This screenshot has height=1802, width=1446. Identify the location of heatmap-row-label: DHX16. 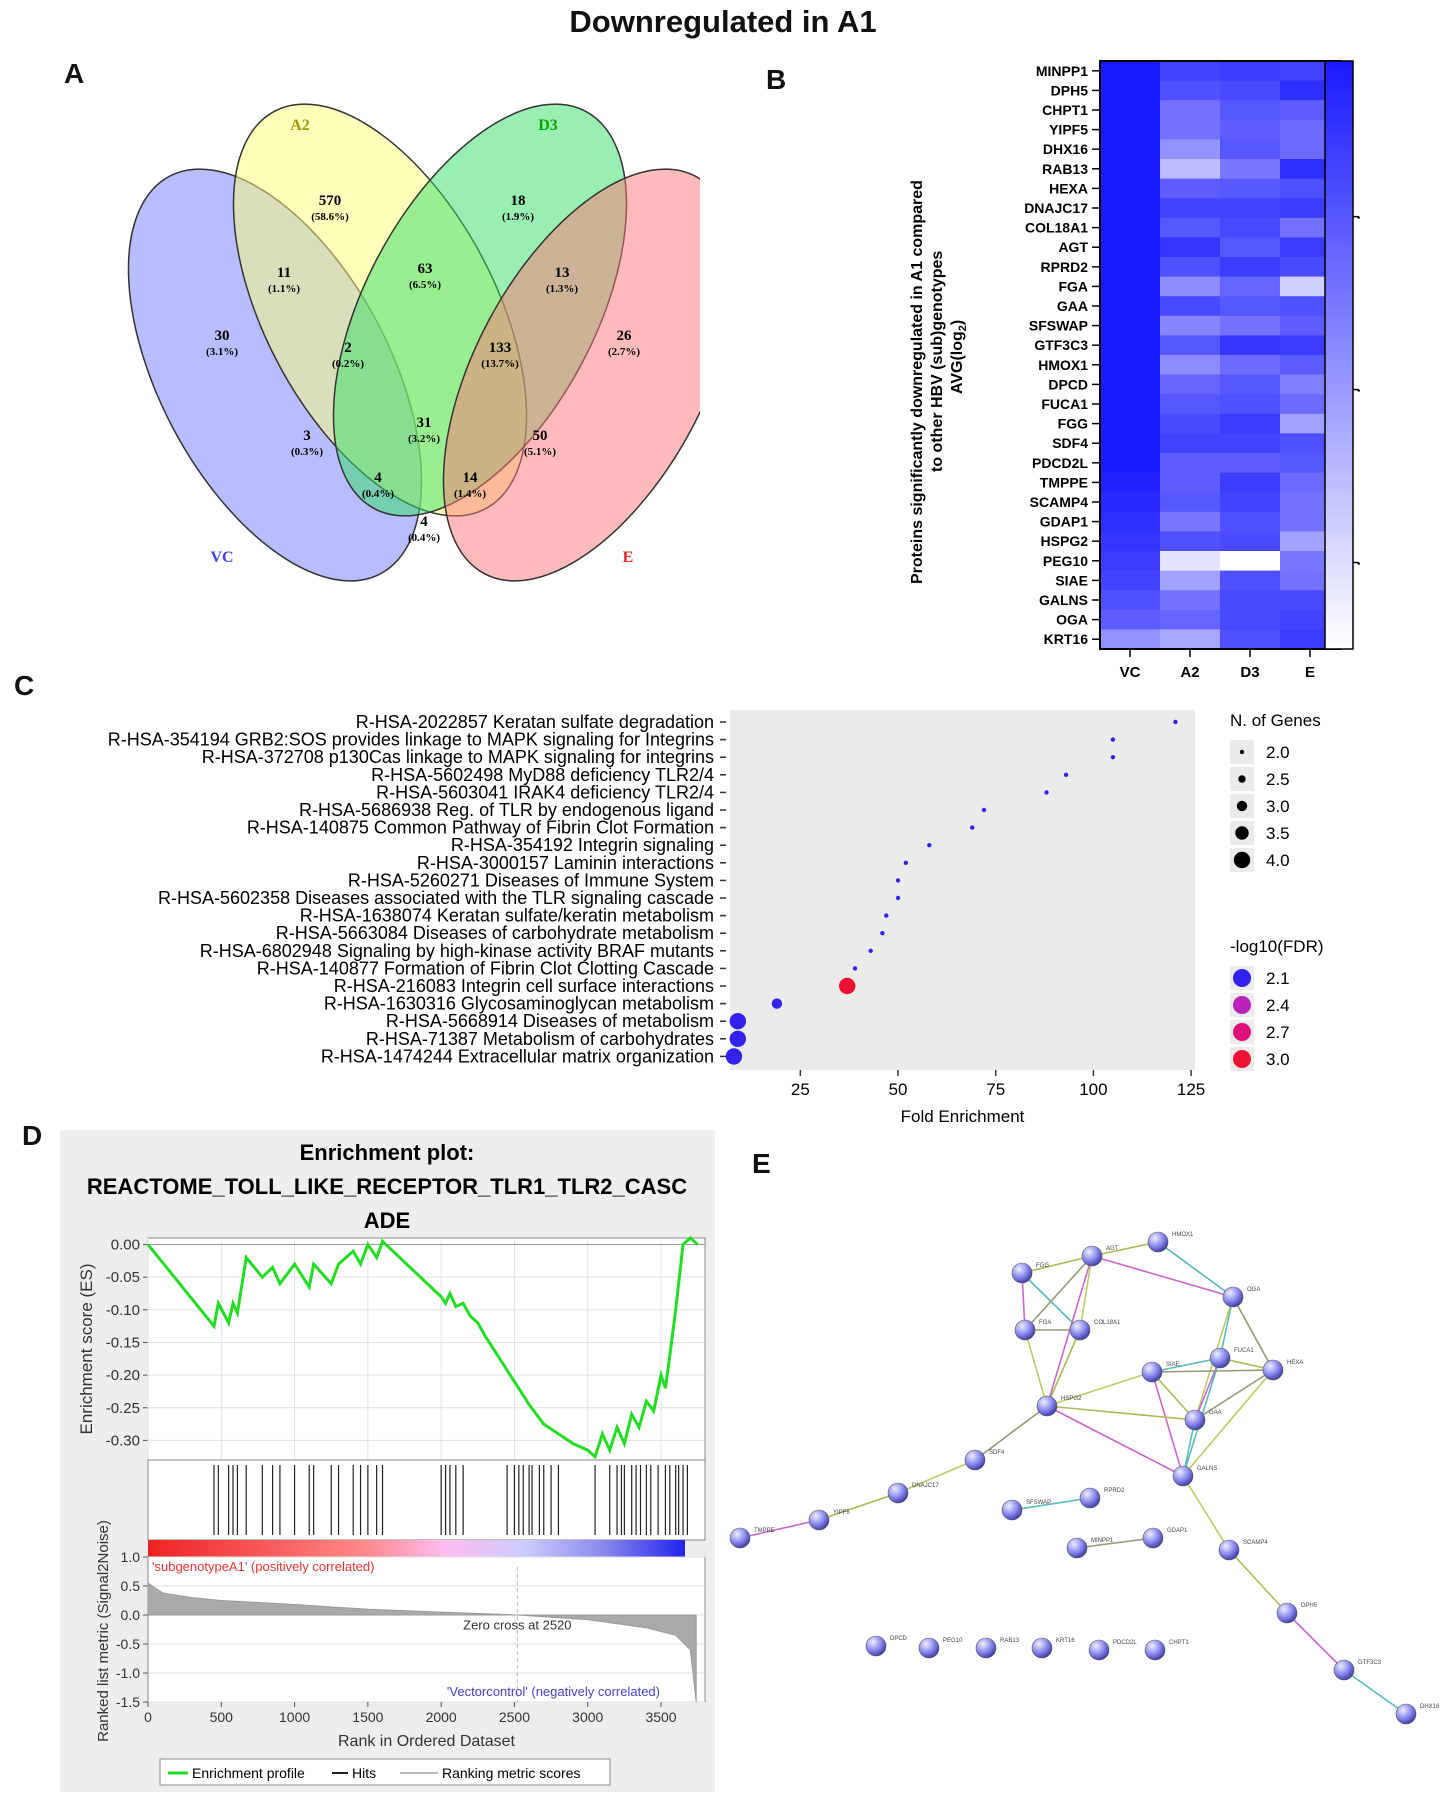
(1065, 149).